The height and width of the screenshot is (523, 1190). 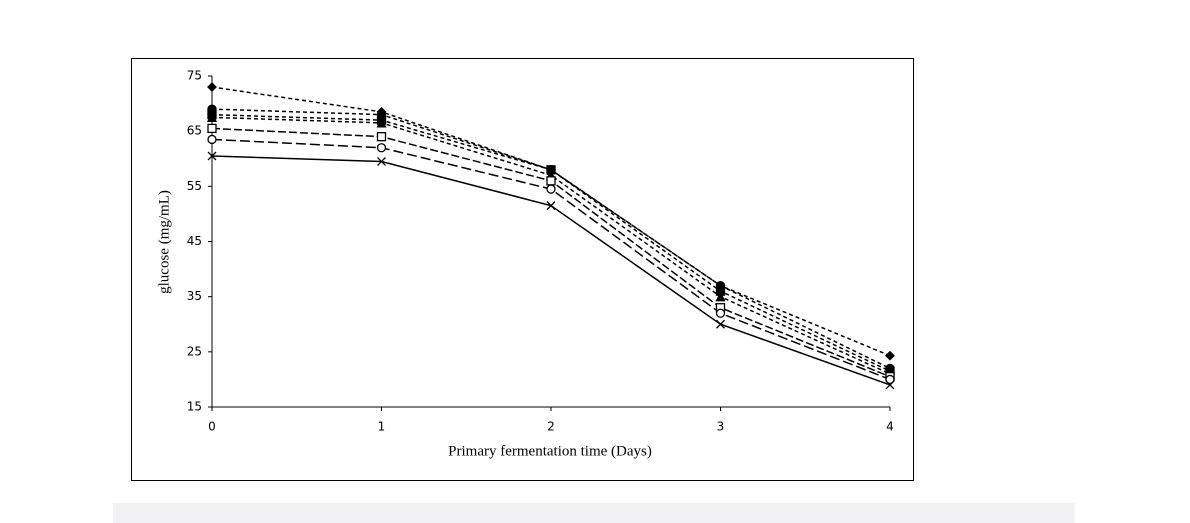 What do you see at coordinates (721, 427) in the screenshot?
I see `x-tick-label: 3` at bounding box center [721, 427].